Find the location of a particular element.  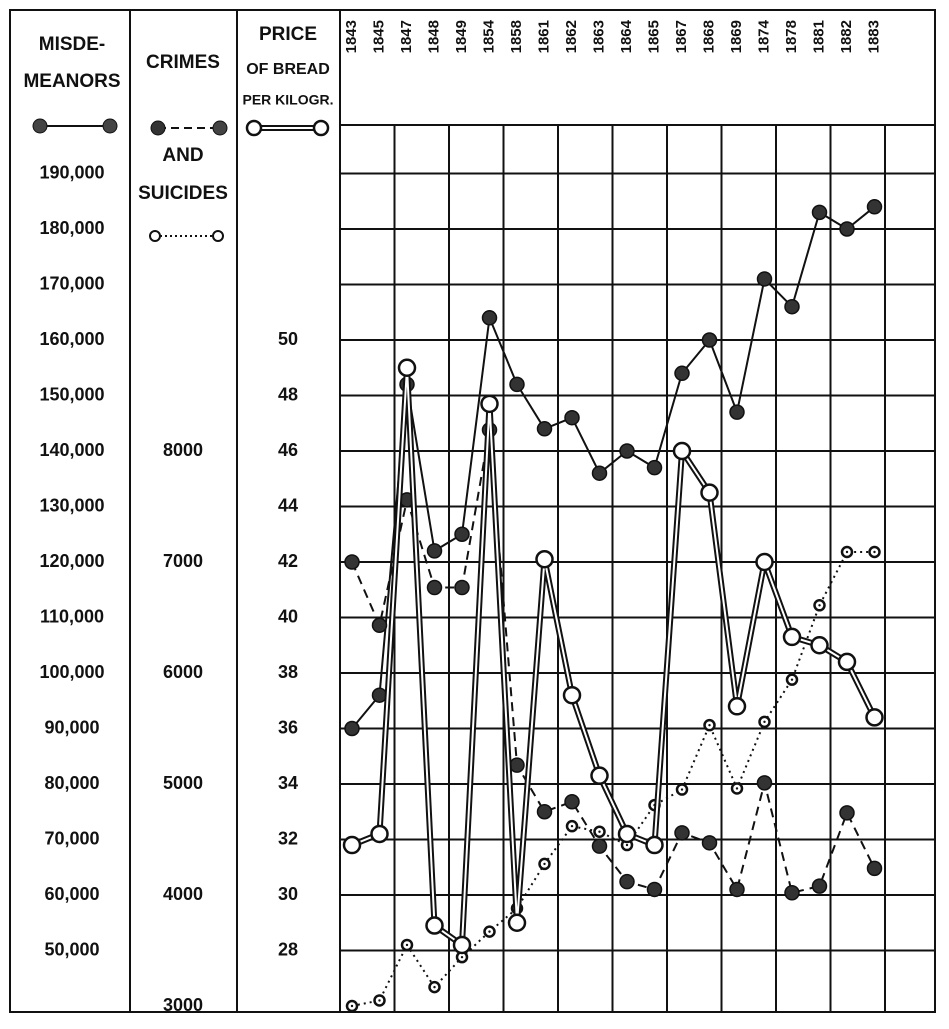

x-tick-label: 1882 is located at coordinates (846, 36).